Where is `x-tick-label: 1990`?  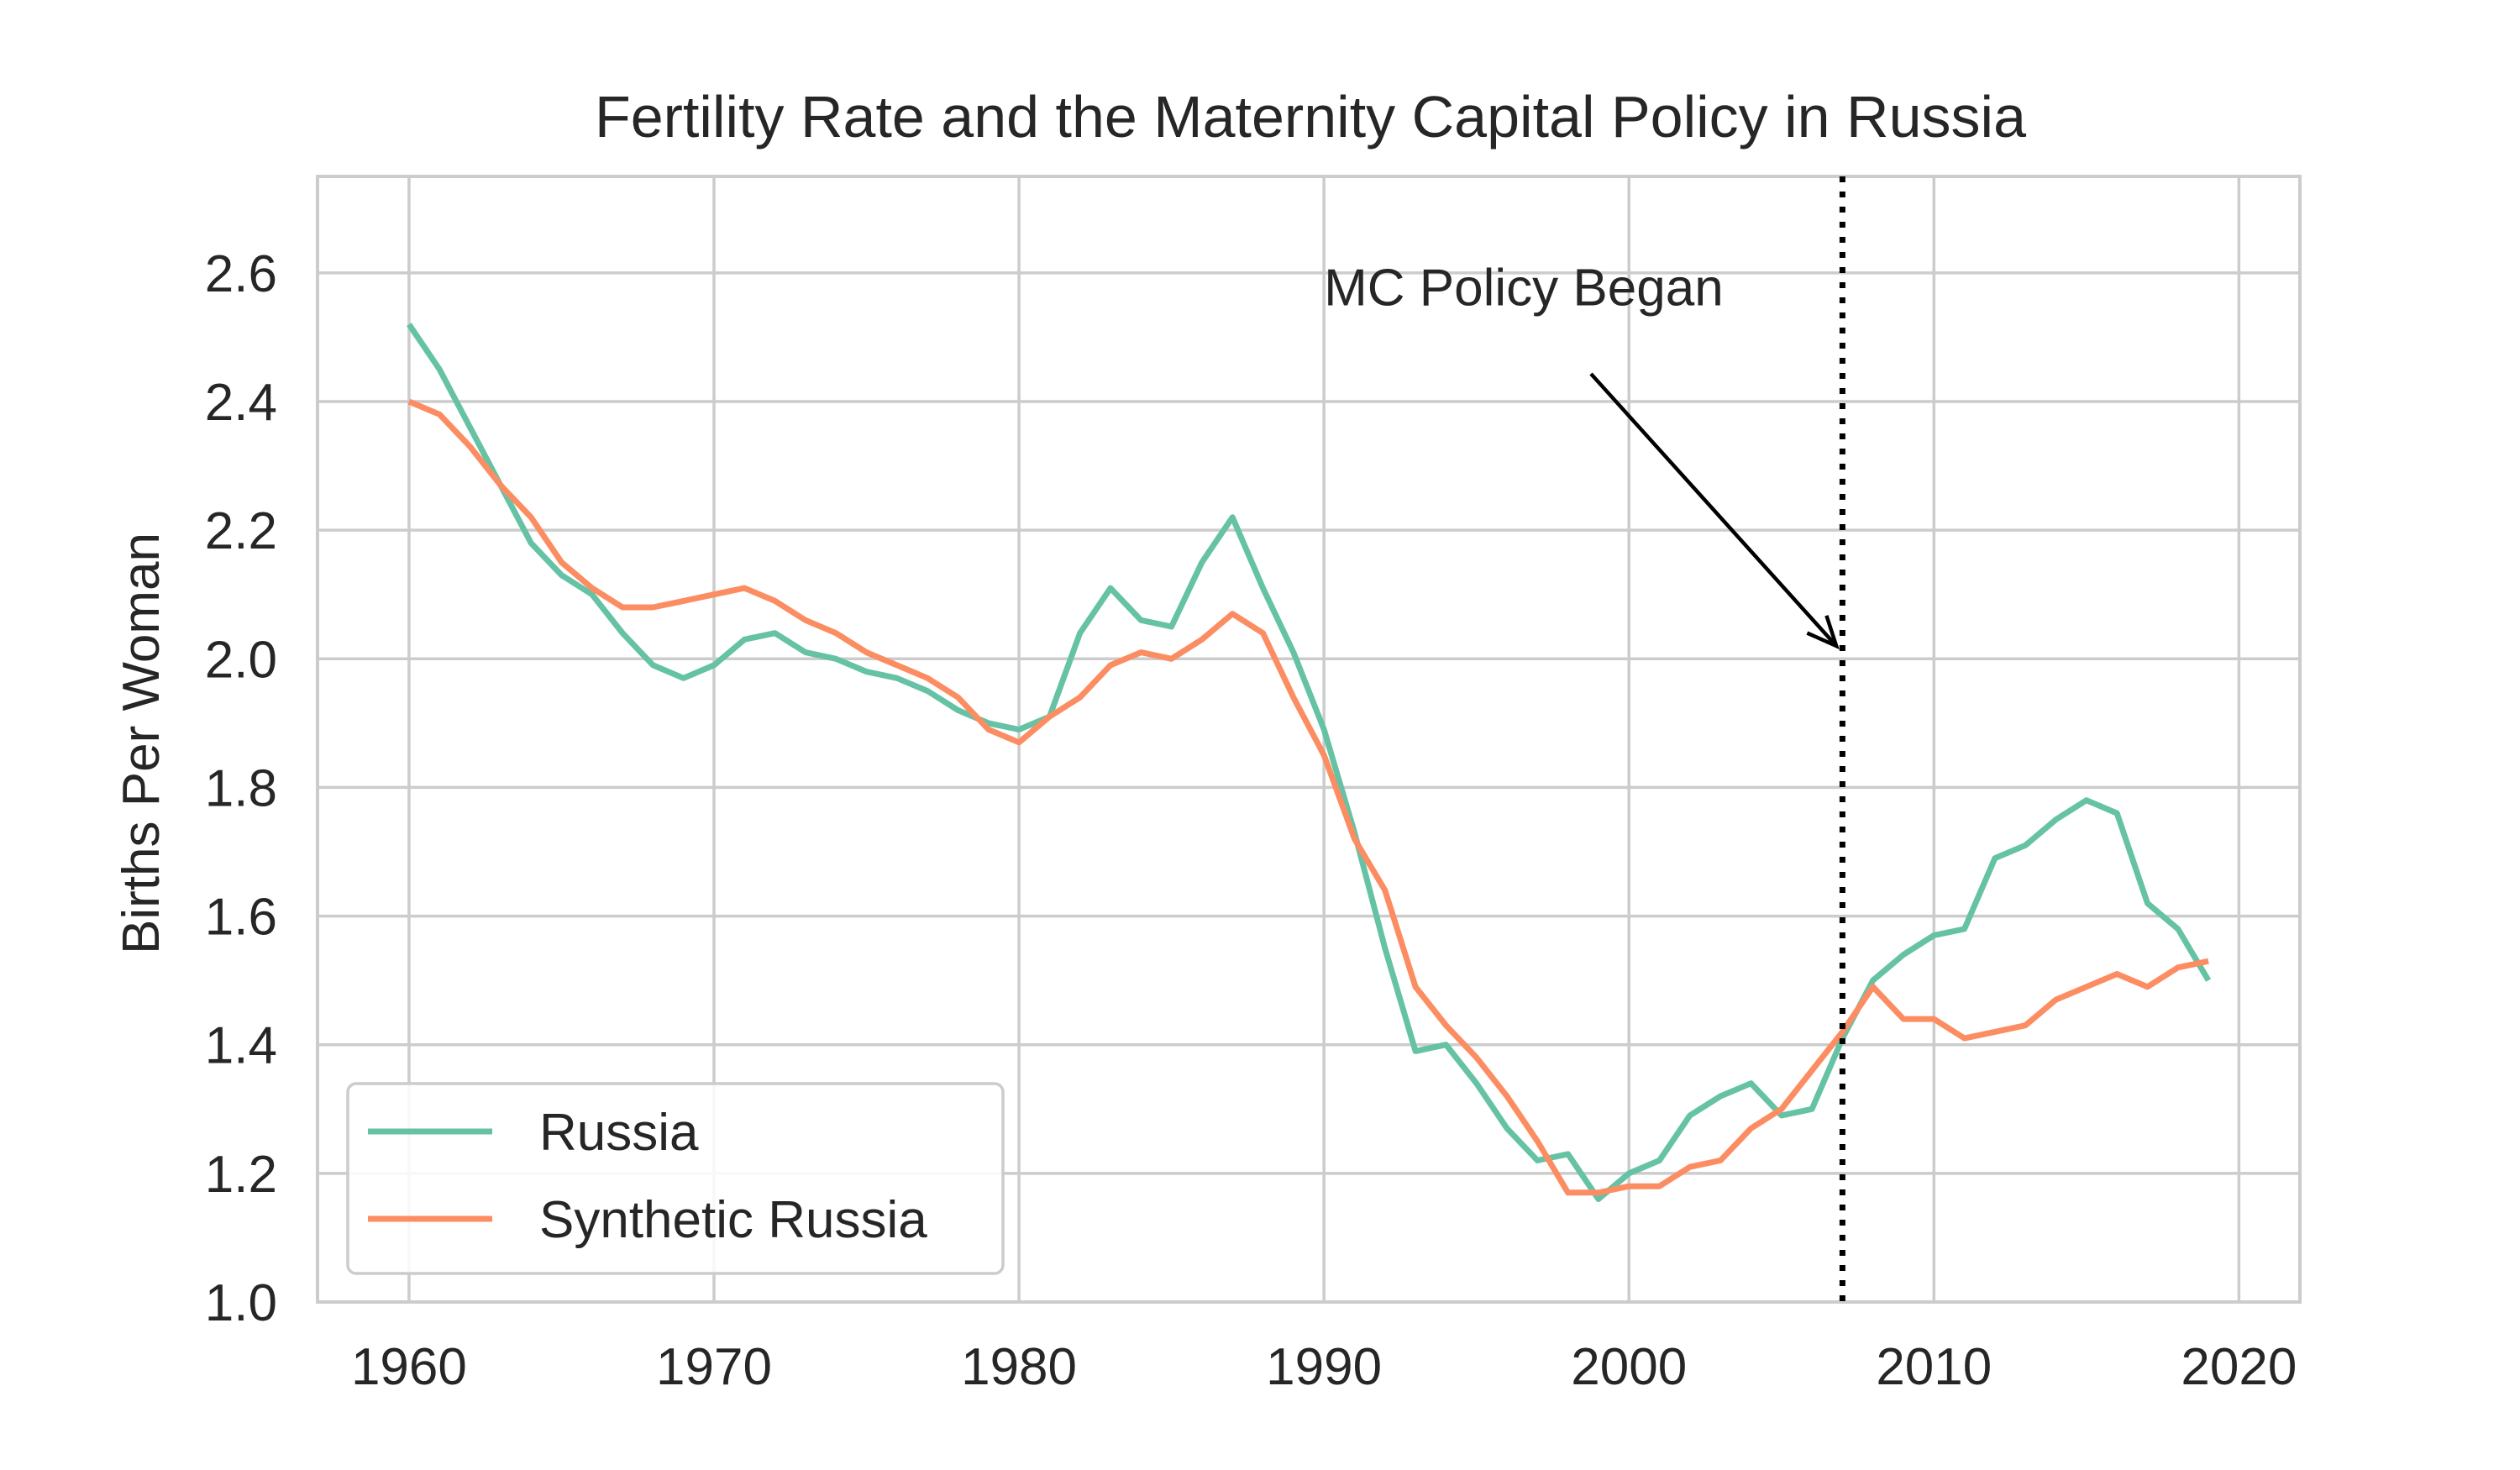 x-tick-label: 1990 is located at coordinates (1324, 1367).